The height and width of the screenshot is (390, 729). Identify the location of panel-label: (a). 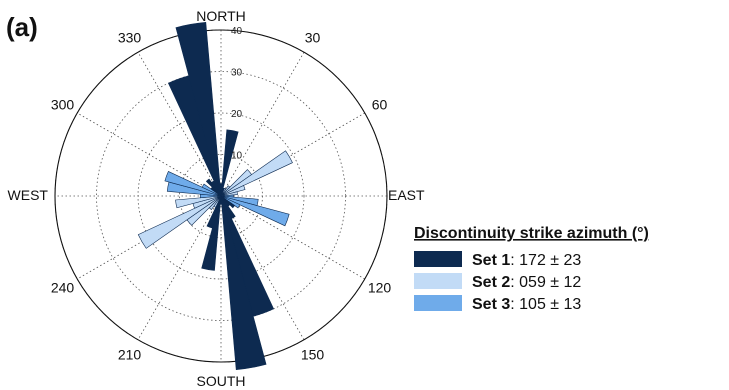
(22, 27).